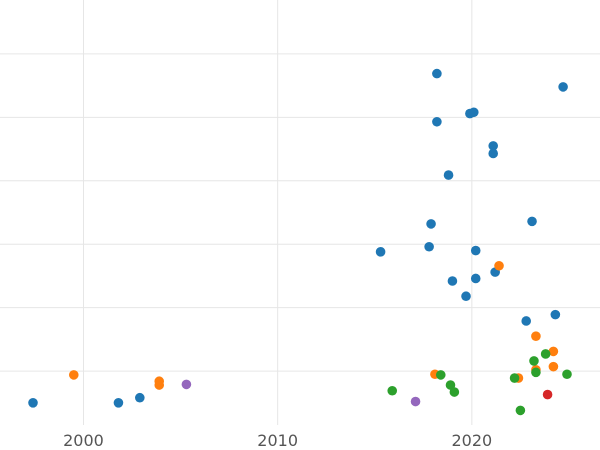 This screenshot has height=450, width=600. I want to click on x-tick-label-1: 2010, so click(277, 440).